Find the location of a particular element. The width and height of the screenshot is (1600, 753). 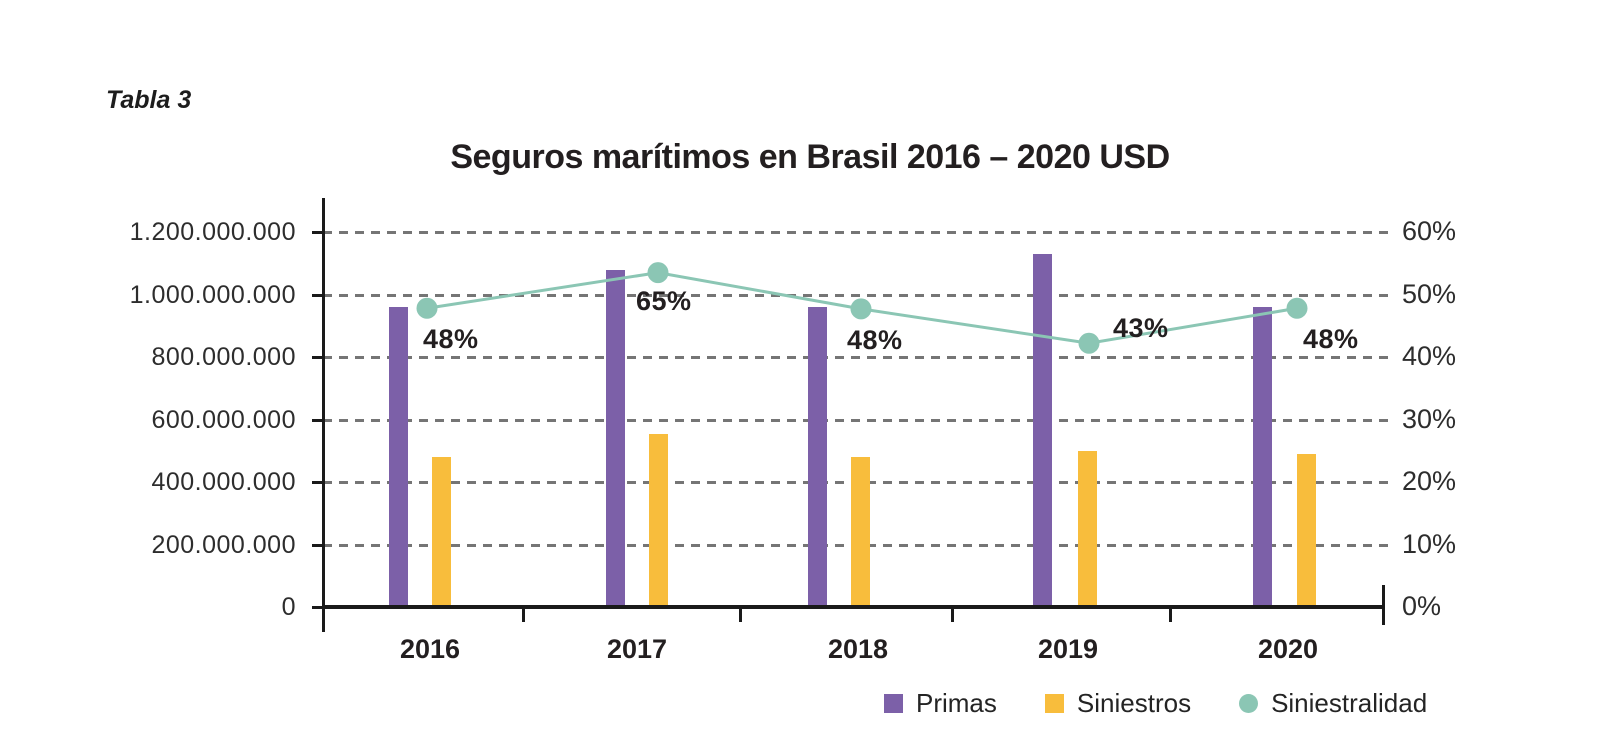

siniestros-swatch-icon is located at coordinates (1054, 703).